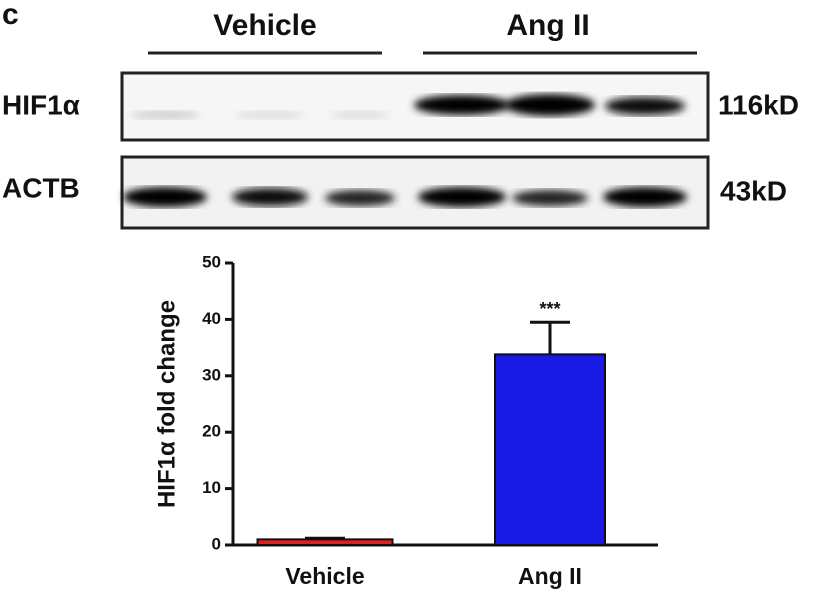  What do you see at coordinates (324, 576) in the screenshot?
I see `x-tick-label: Vehicle` at bounding box center [324, 576].